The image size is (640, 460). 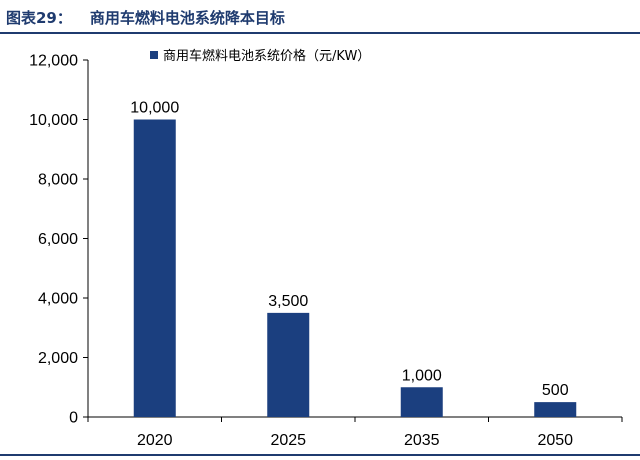 I want to click on data-label: 3,500, so click(x=288, y=301).